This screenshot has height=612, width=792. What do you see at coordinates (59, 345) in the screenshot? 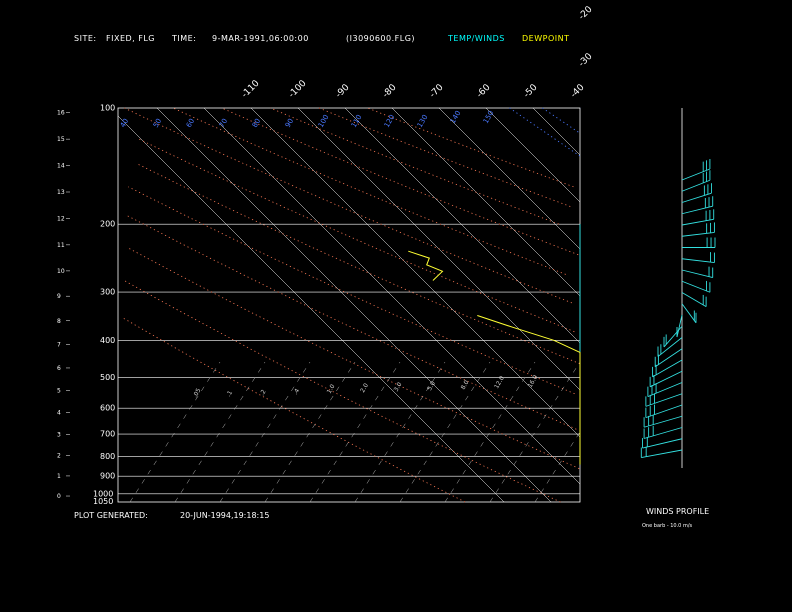
I see `height-tick-label: 7` at bounding box center [59, 345].